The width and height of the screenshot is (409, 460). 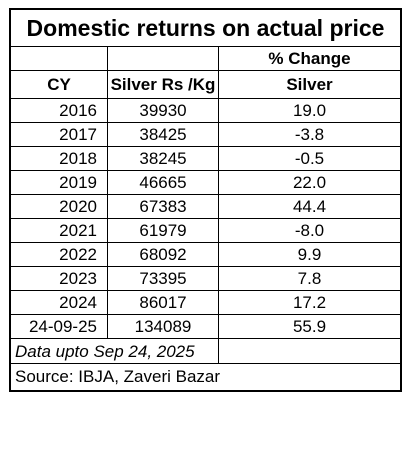 What do you see at coordinates (309, 254) in the screenshot?
I see `cell-percent-change: 9.9` at bounding box center [309, 254].